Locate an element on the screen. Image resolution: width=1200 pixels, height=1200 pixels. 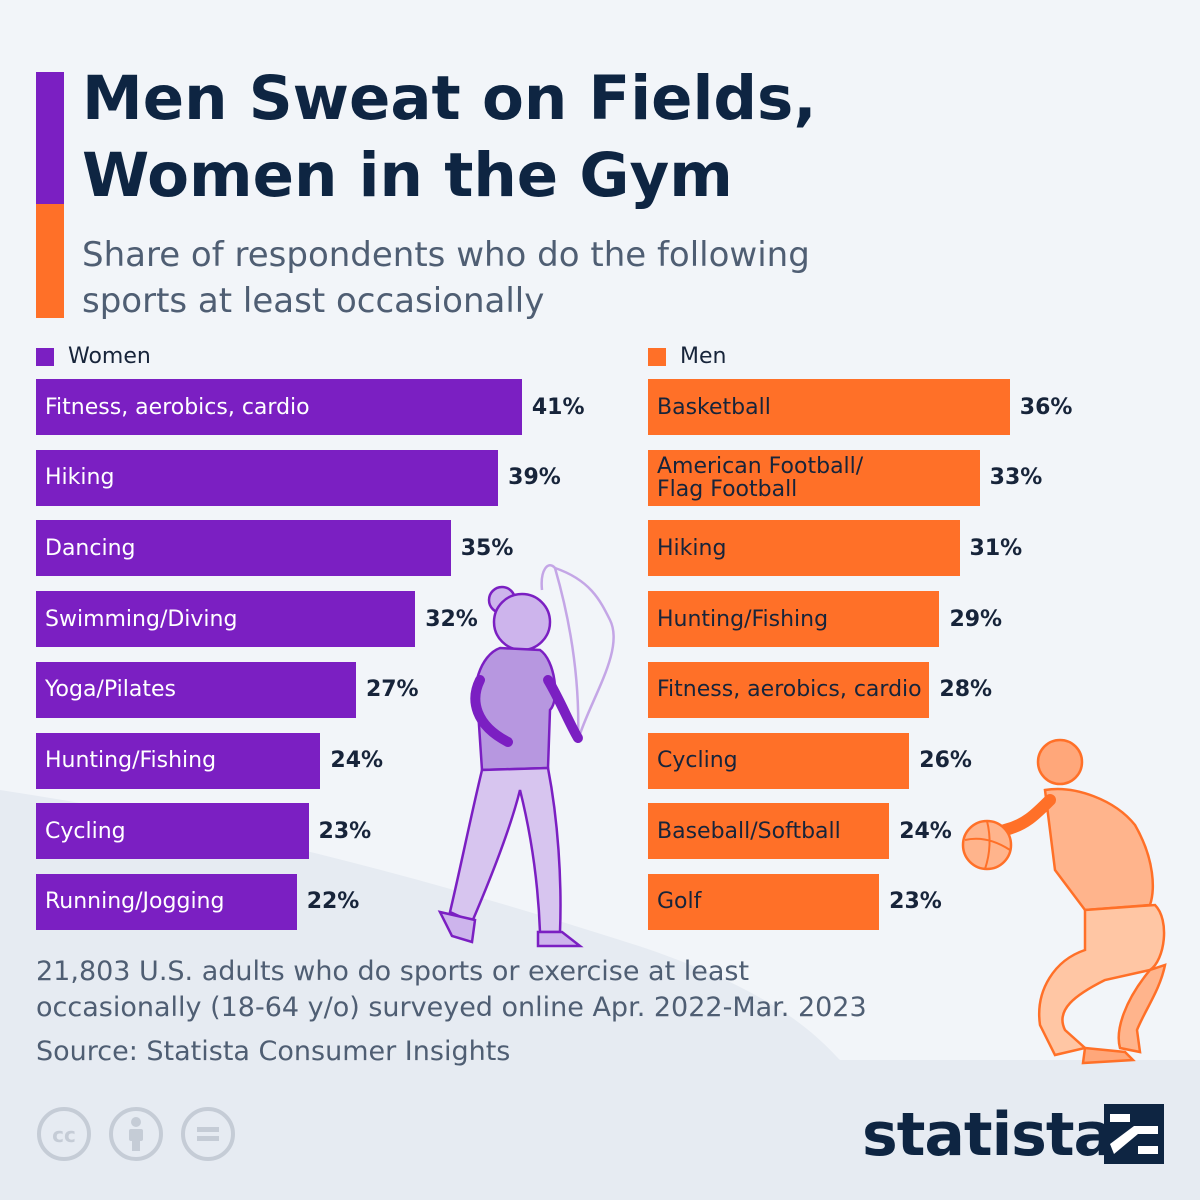
women-bar-label-2: Dancing is located at coordinates (90, 548).